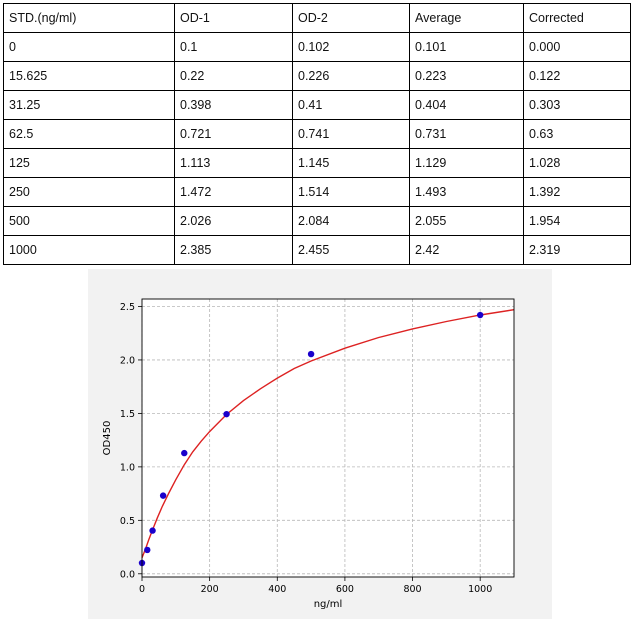 Image resolution: width=638 pixels, height=620 pixels. I want to click on x-tick-label: 200, so click(210, 589).